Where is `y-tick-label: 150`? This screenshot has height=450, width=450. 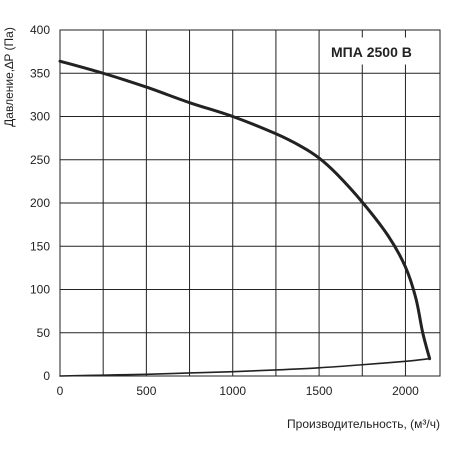
y-tick-label: 150 is located at coordinates (40, 246).